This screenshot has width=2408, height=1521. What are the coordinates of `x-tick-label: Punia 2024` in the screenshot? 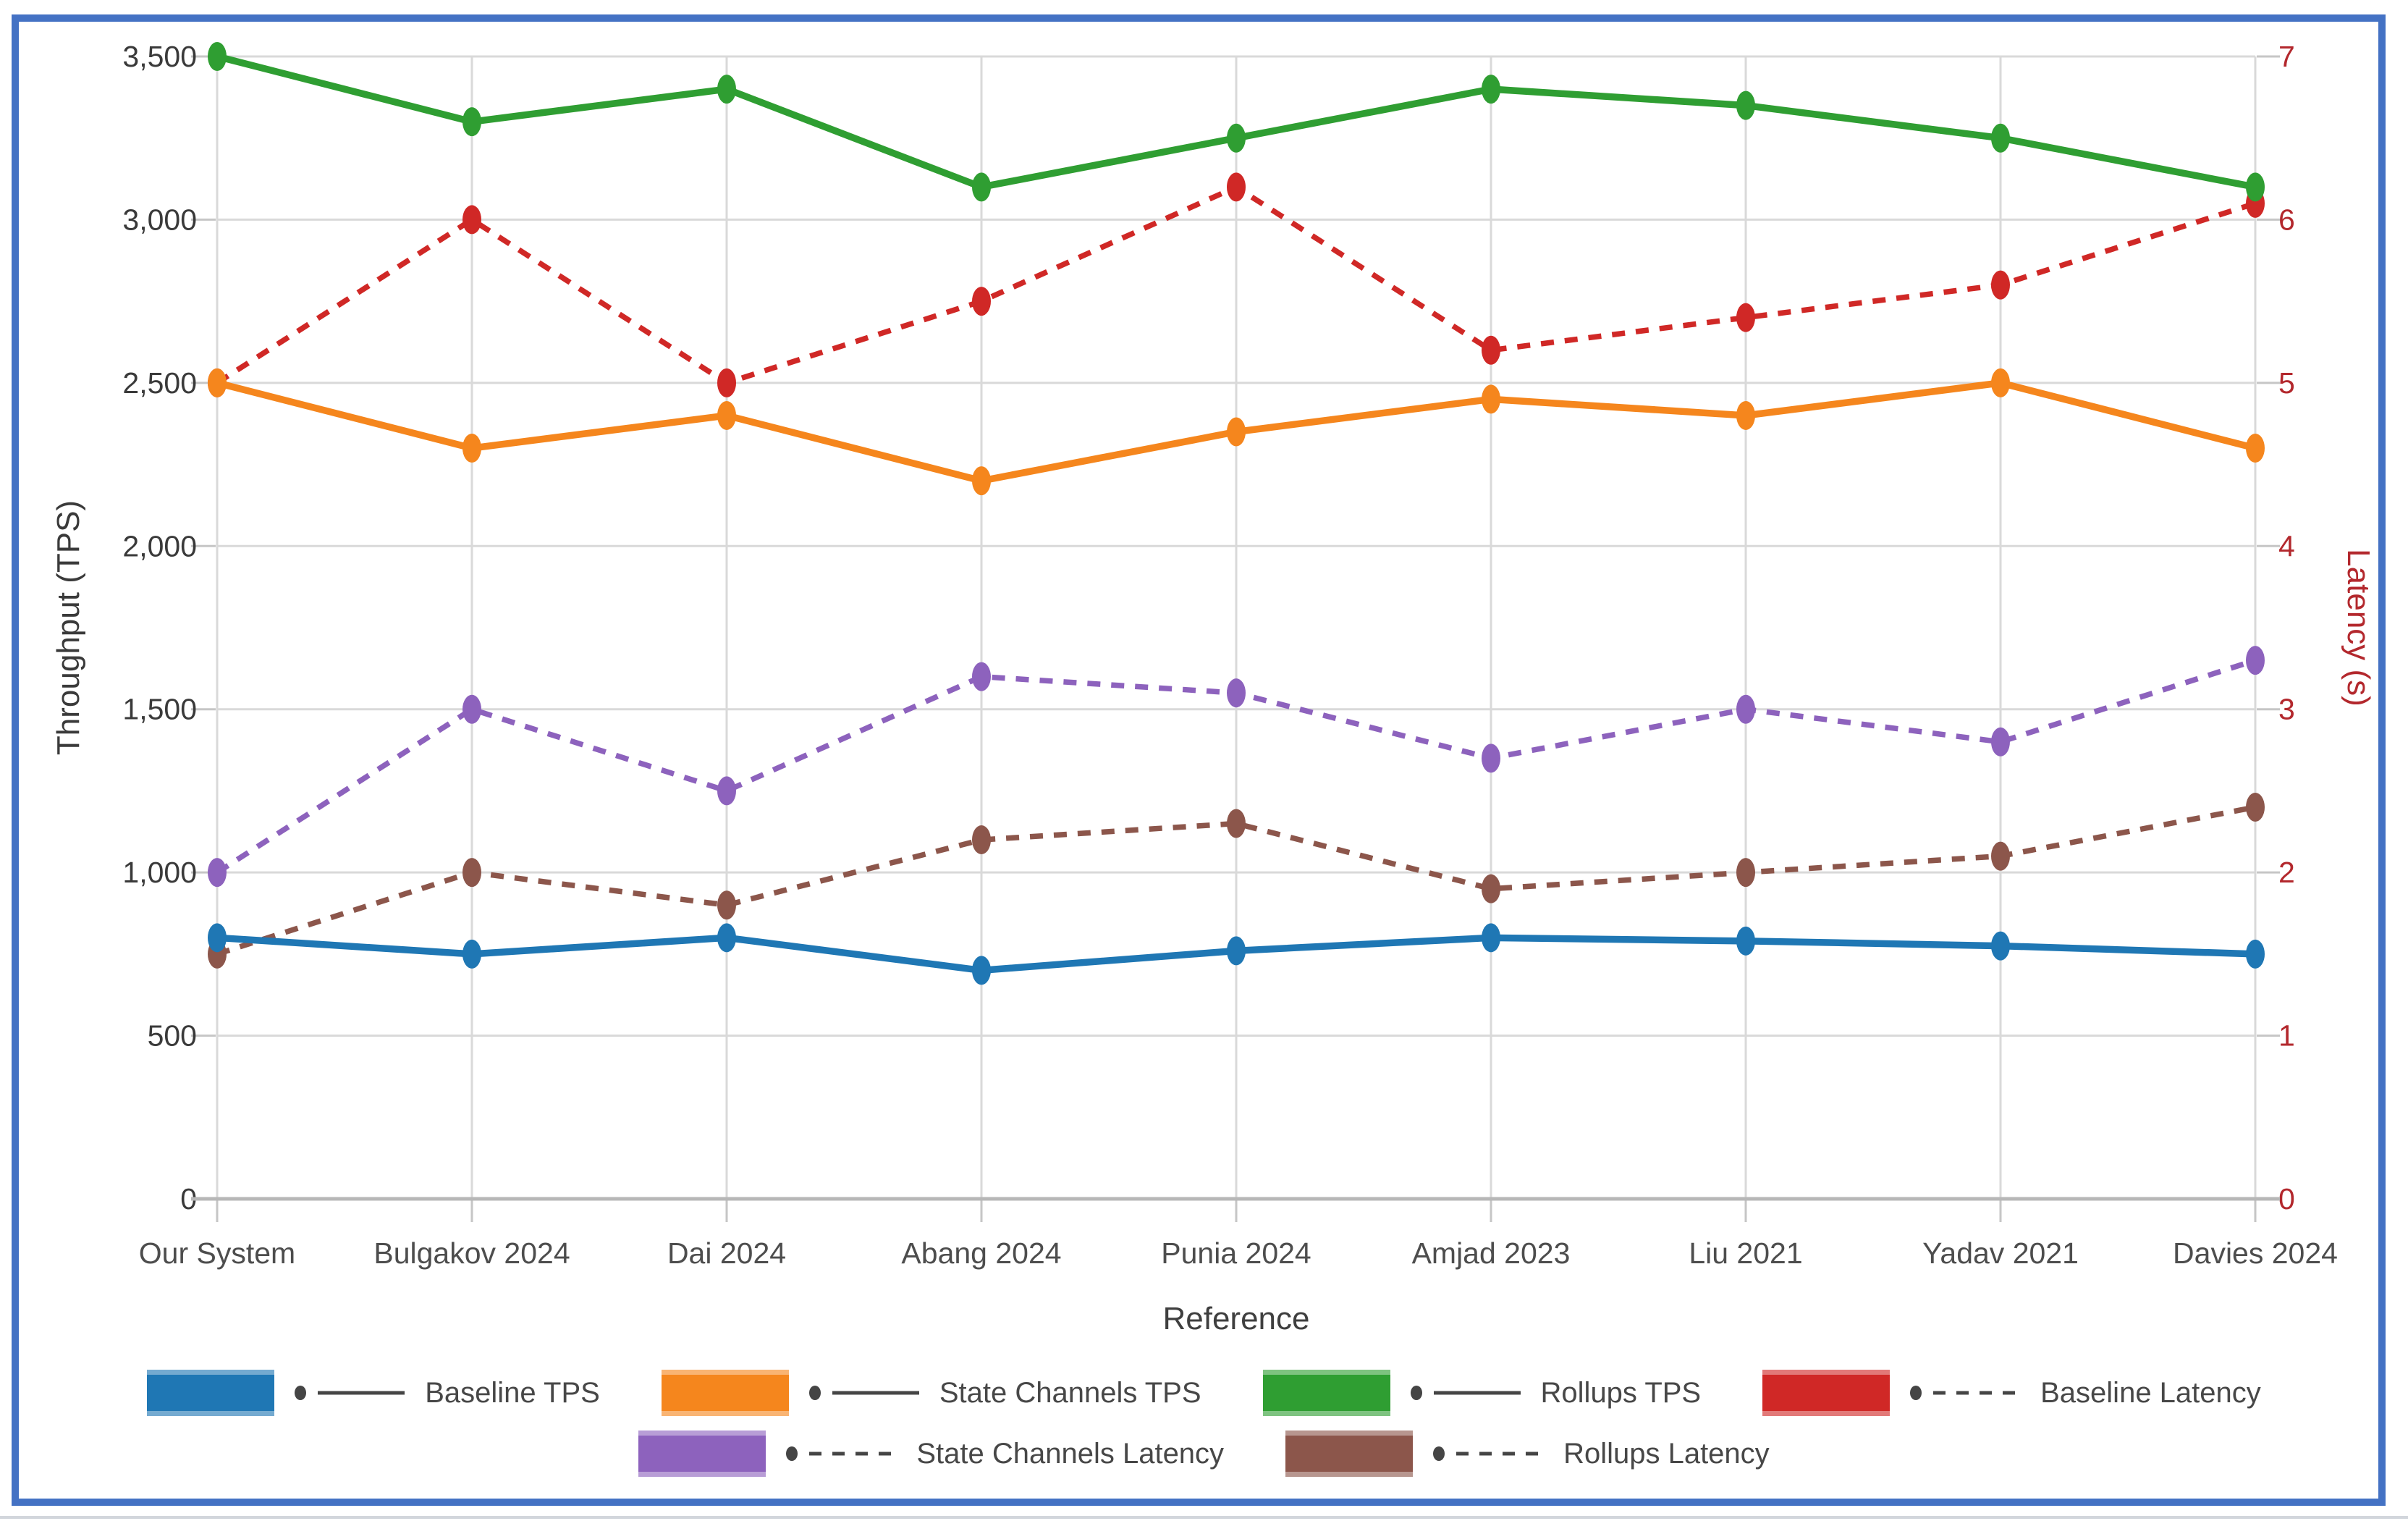 It's located at (1236, 1253).